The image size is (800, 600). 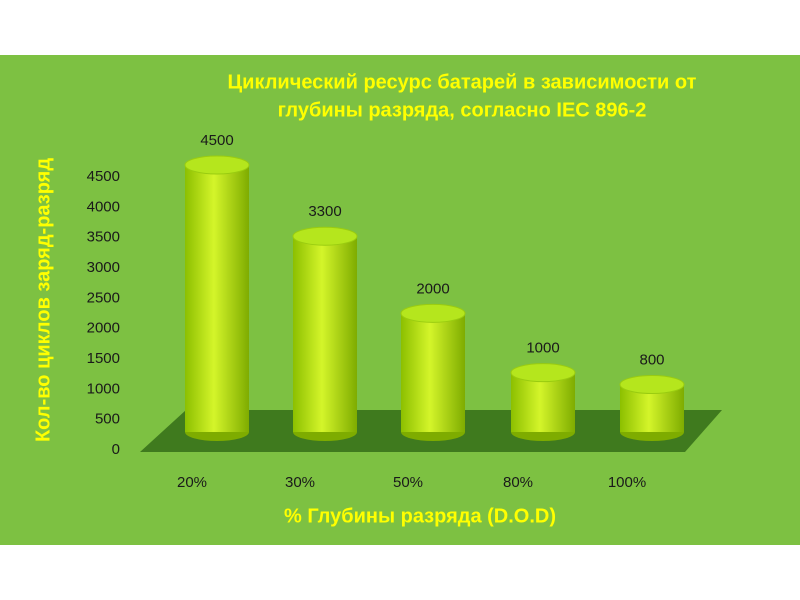 I want to click on y-tick-label: 2000, so click(x=103, y=328).